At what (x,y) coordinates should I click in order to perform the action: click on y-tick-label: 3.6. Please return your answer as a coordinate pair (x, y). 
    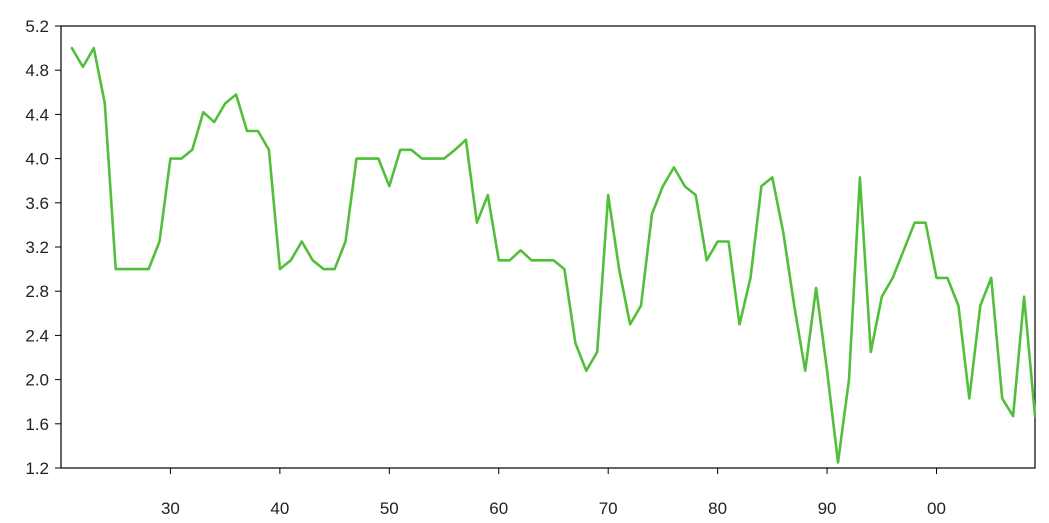
    Looking at the image, I should click on (37, 203).